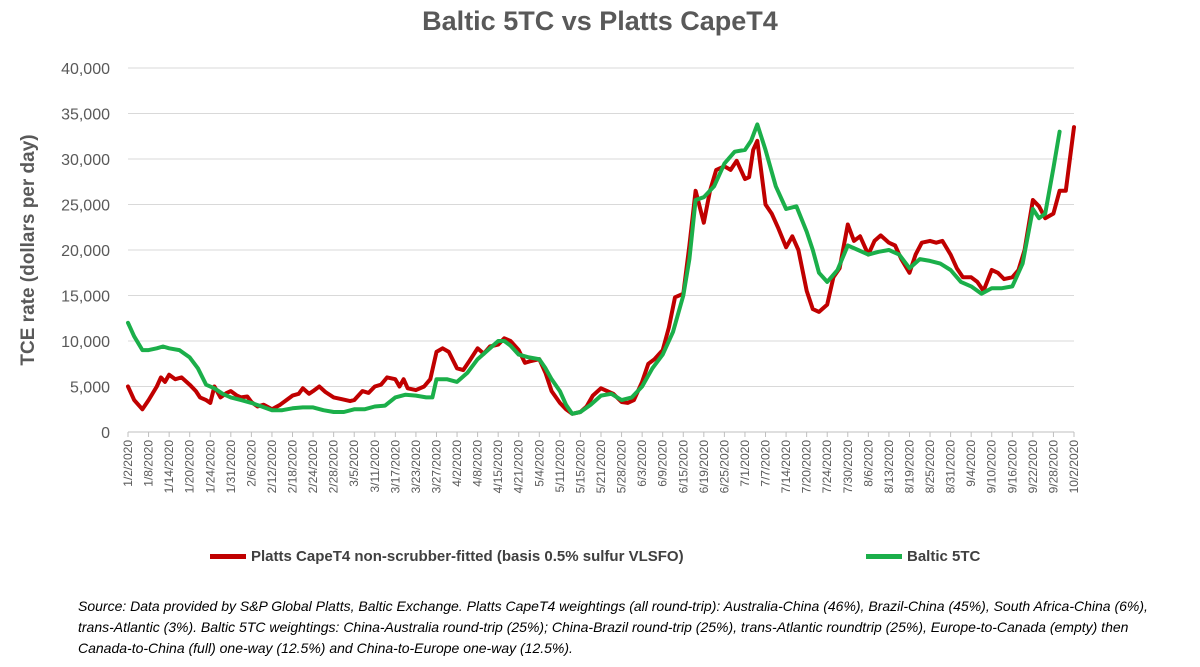 The height and width of the screenshot is (667, 1200). I want to click on x-tick-label: 2/24/2020, so click(313, 467).